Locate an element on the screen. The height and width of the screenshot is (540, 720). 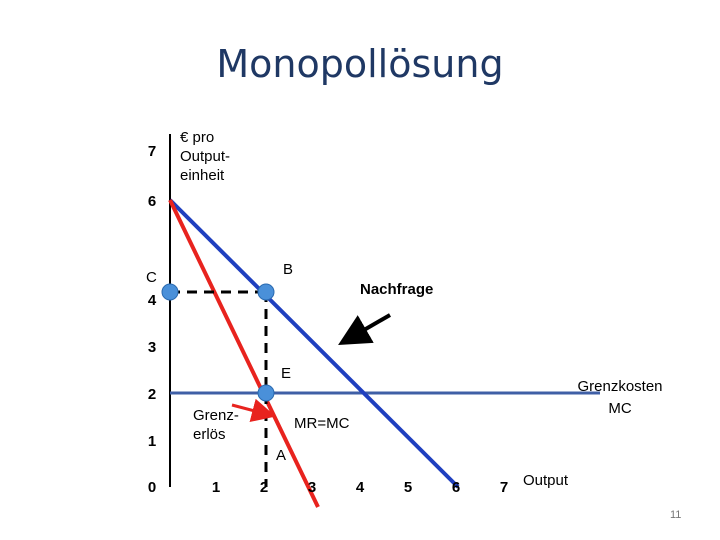
slide-title: Monopollösung is located at coordinates (360, 64).